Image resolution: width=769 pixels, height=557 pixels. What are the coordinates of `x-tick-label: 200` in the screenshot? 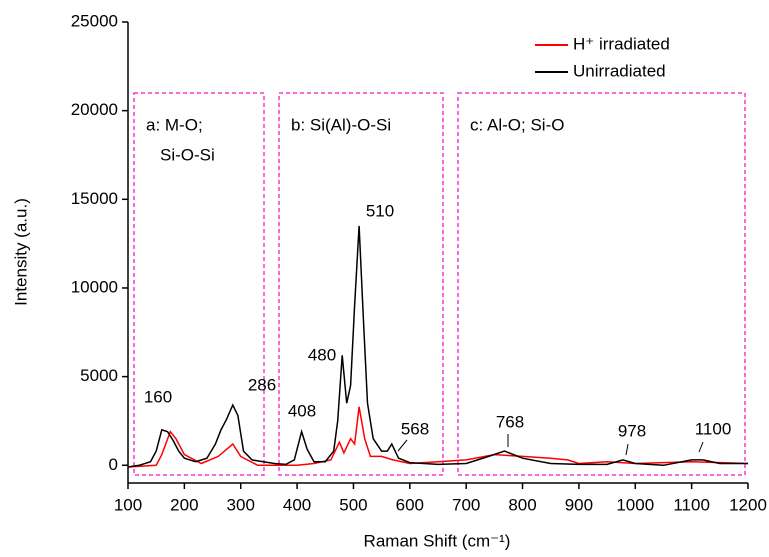 It's located at (184, 504).